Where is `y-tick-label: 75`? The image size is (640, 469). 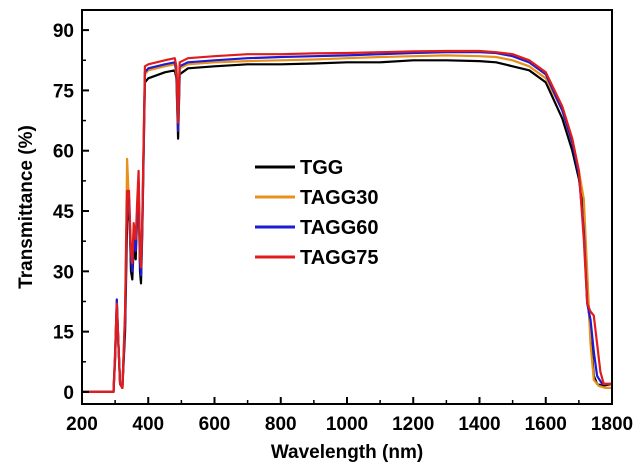
y-tick-label: 75 is located at coordinates (64, 91).